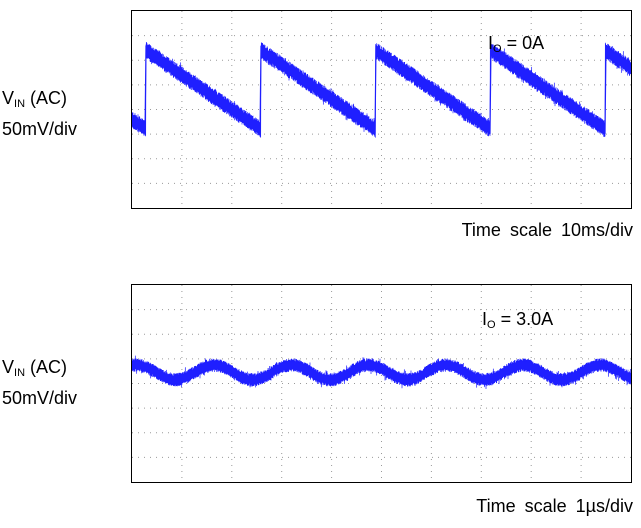 The image size is (641, 528). Describe the element at coordinates (516, 44) in the screenshot. I see `current-annotation: IO = 0A` at that location.